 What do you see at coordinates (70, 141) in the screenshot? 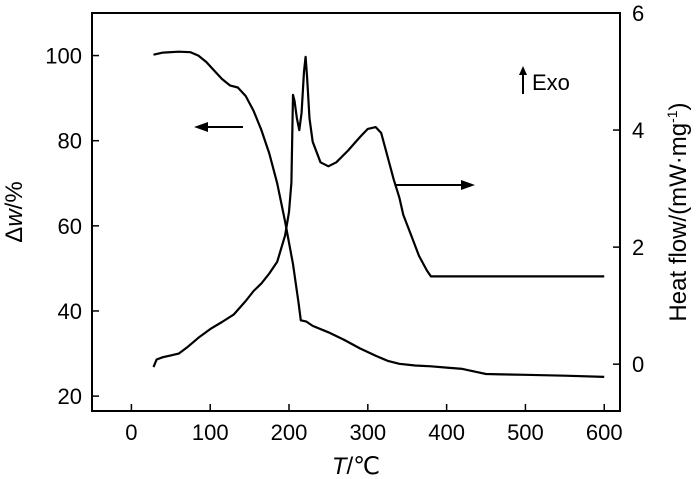
I see `left-tick-label: 80` at bounding box center [70, 141].